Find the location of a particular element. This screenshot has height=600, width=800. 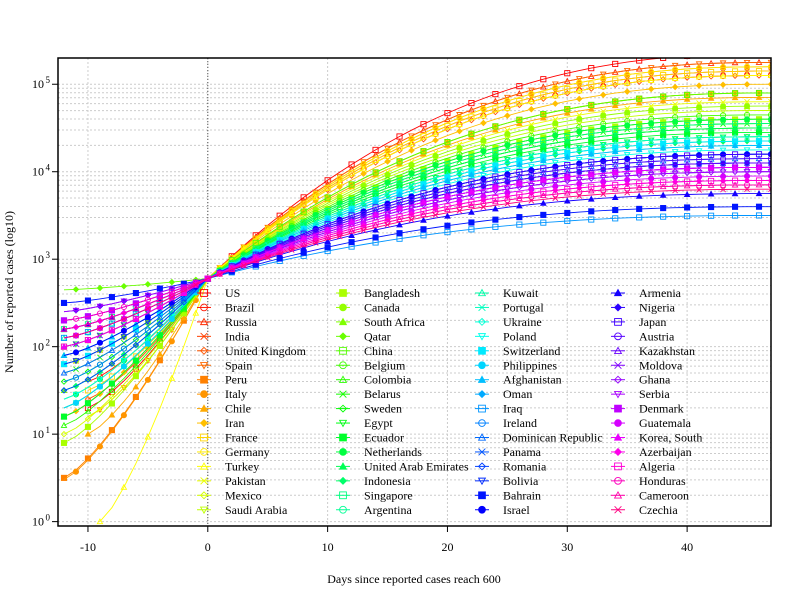

y-tick-exponent: 5 is located at coordinates (48, 80).